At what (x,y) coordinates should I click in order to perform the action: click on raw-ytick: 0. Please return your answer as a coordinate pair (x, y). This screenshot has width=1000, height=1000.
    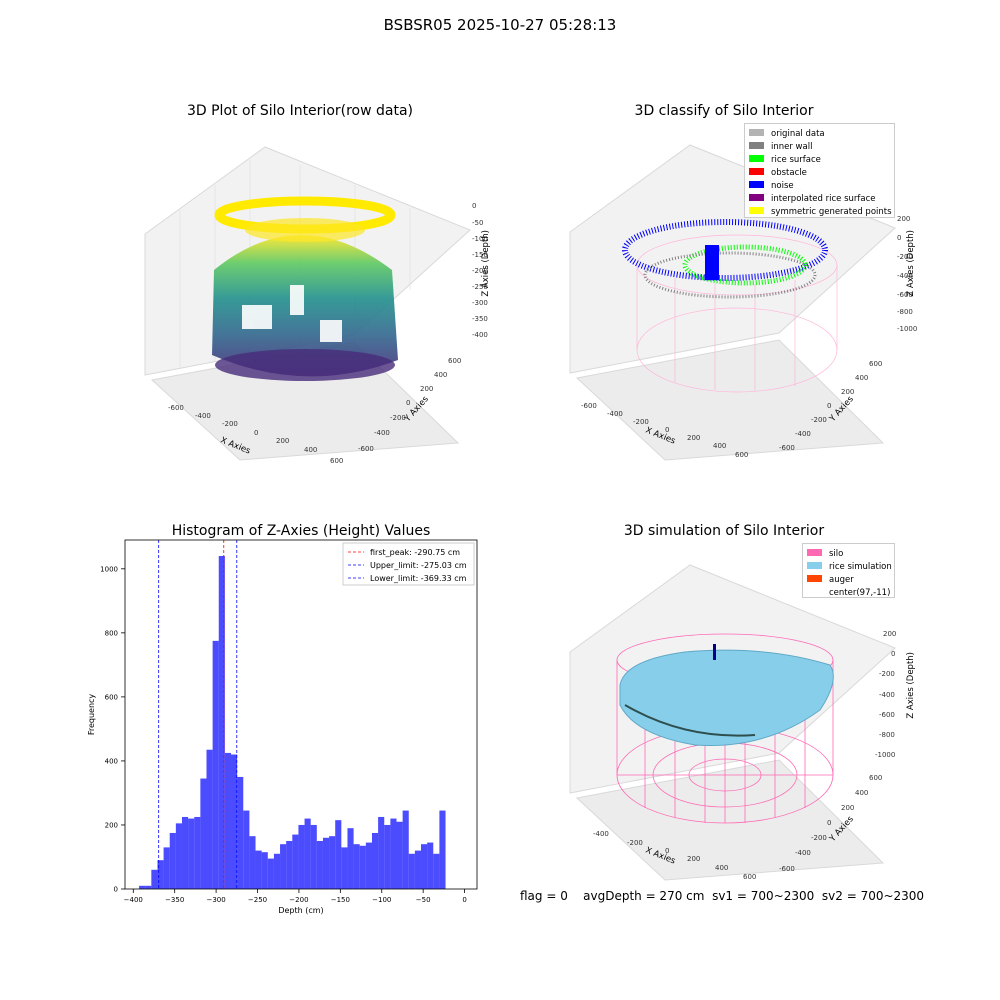
    Looking at the image, I should click on (408, 403).